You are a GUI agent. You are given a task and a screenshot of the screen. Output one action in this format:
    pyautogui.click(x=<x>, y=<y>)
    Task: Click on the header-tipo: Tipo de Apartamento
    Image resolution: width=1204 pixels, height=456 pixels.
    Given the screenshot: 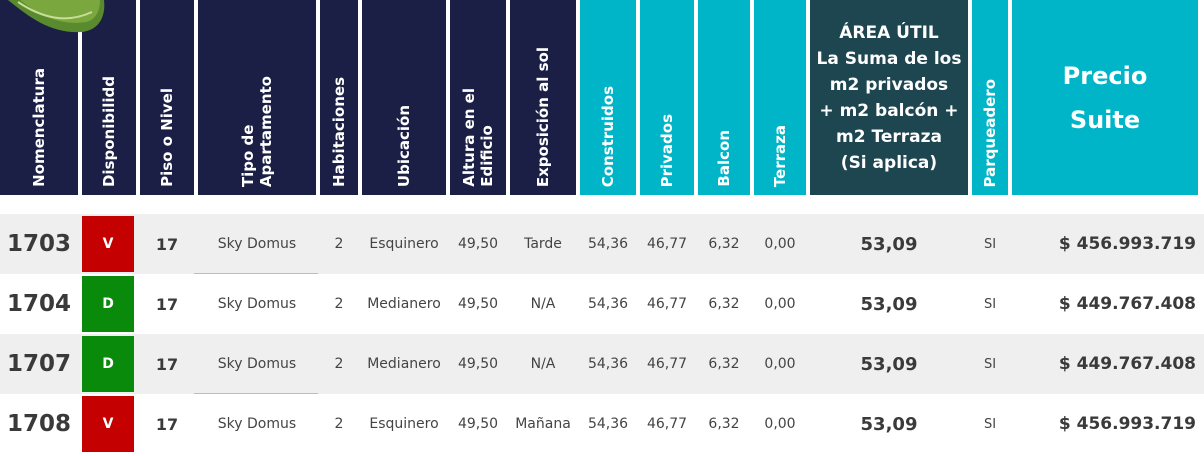 What is the action you would take?
    pyautogui.click(x=257, y=97)
    